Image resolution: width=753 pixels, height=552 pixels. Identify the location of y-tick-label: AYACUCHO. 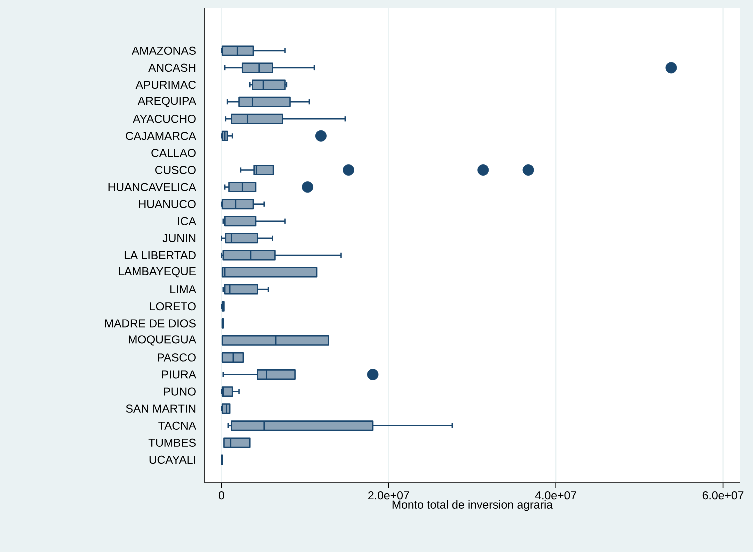
(164, 119).